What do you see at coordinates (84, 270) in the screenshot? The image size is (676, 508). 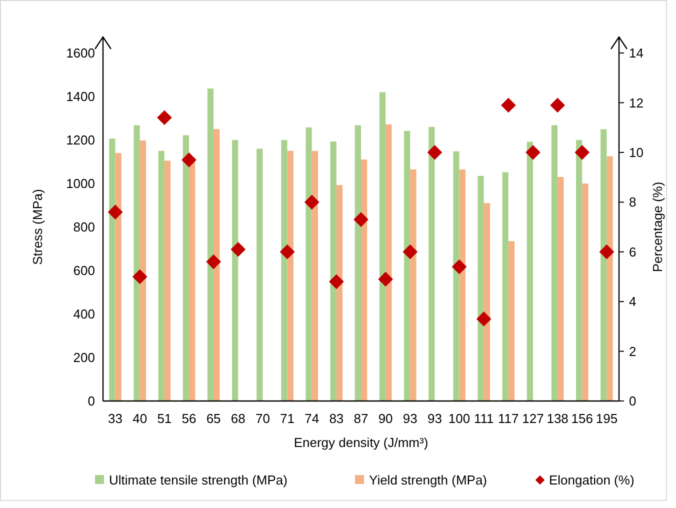 I see `y-tick-label: 600` at bounding box center [84, 270].